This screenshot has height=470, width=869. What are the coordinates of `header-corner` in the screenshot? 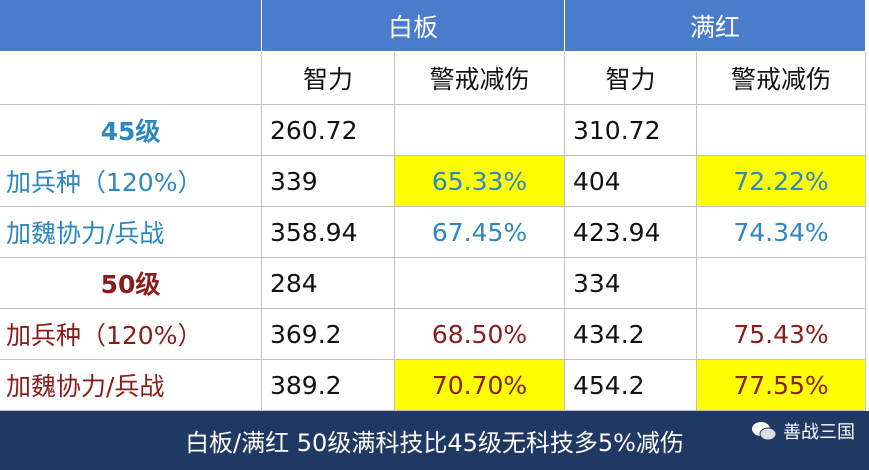 It's located at (131, 26).